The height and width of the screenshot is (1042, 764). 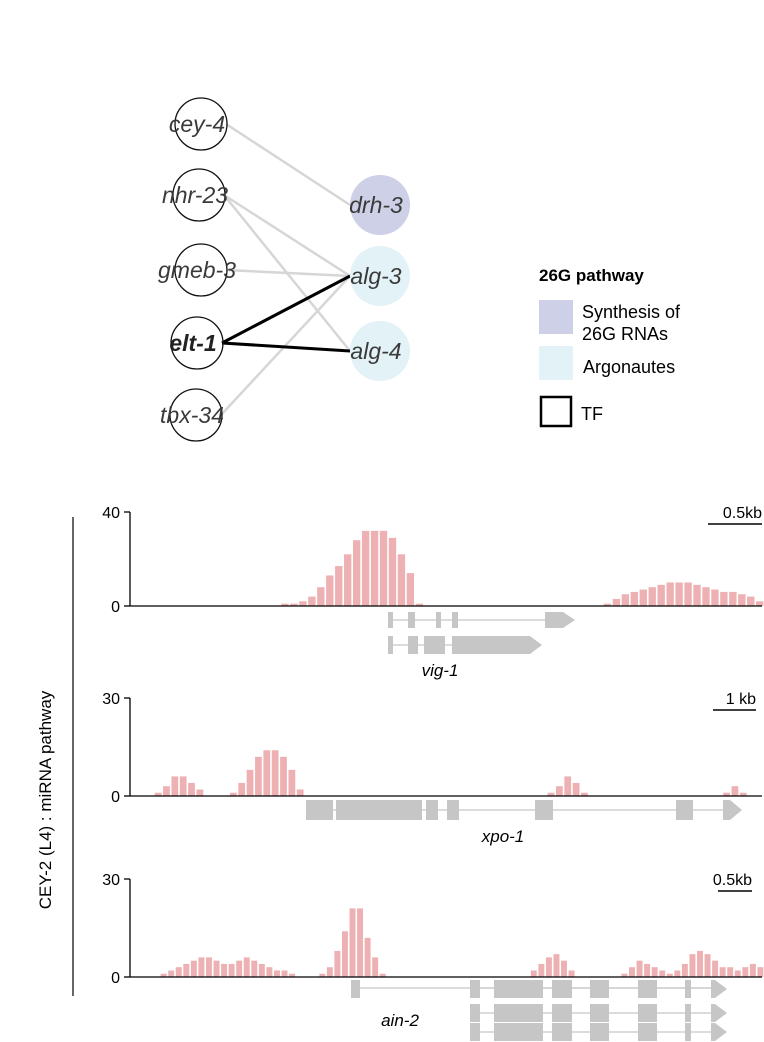 What do you see at coordinates (192, 343) in the screenshot?
I see `tf-label-elt-1: elt-1` at bounding box center [192, 343].